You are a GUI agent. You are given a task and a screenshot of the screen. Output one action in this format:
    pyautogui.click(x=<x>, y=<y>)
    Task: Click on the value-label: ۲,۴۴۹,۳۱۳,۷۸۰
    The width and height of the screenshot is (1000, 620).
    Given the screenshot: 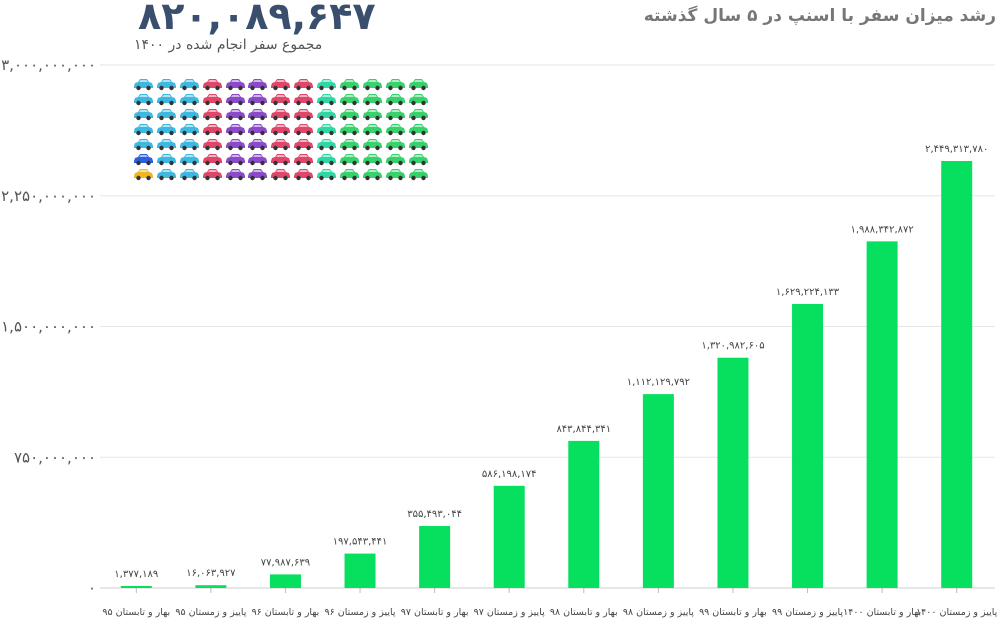 What is the action you would take?
    pyautogui.click(x=956, y=149)
    